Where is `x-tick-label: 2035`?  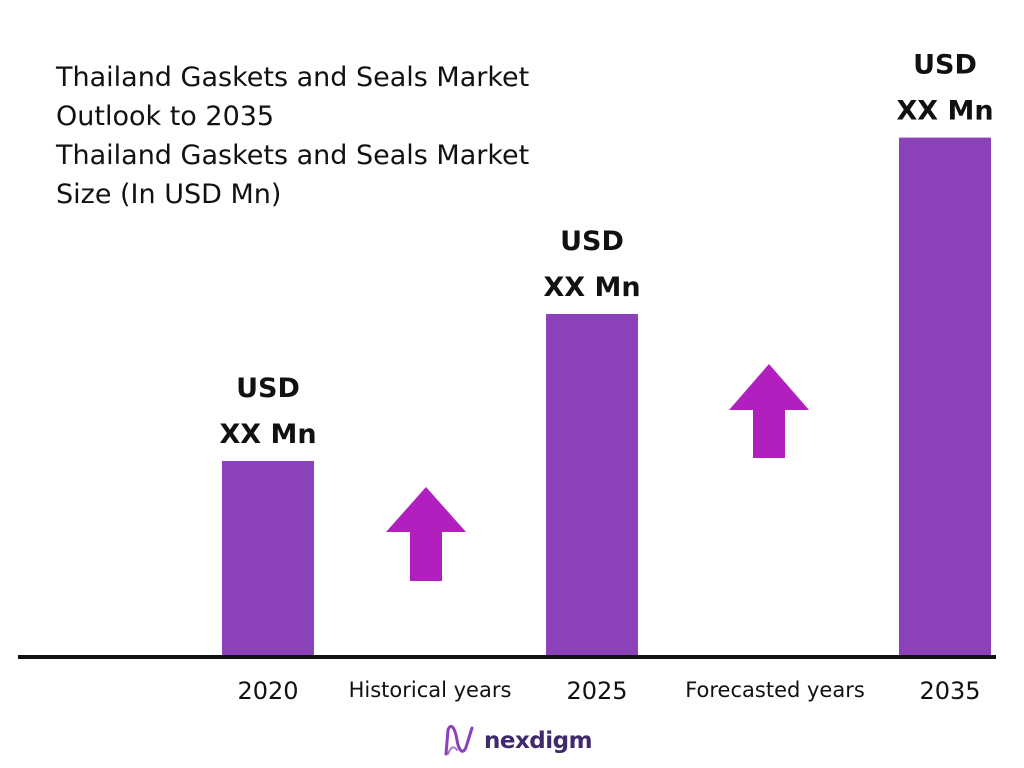
x-tick-label: 2035 is located at coordinates (949, 691).